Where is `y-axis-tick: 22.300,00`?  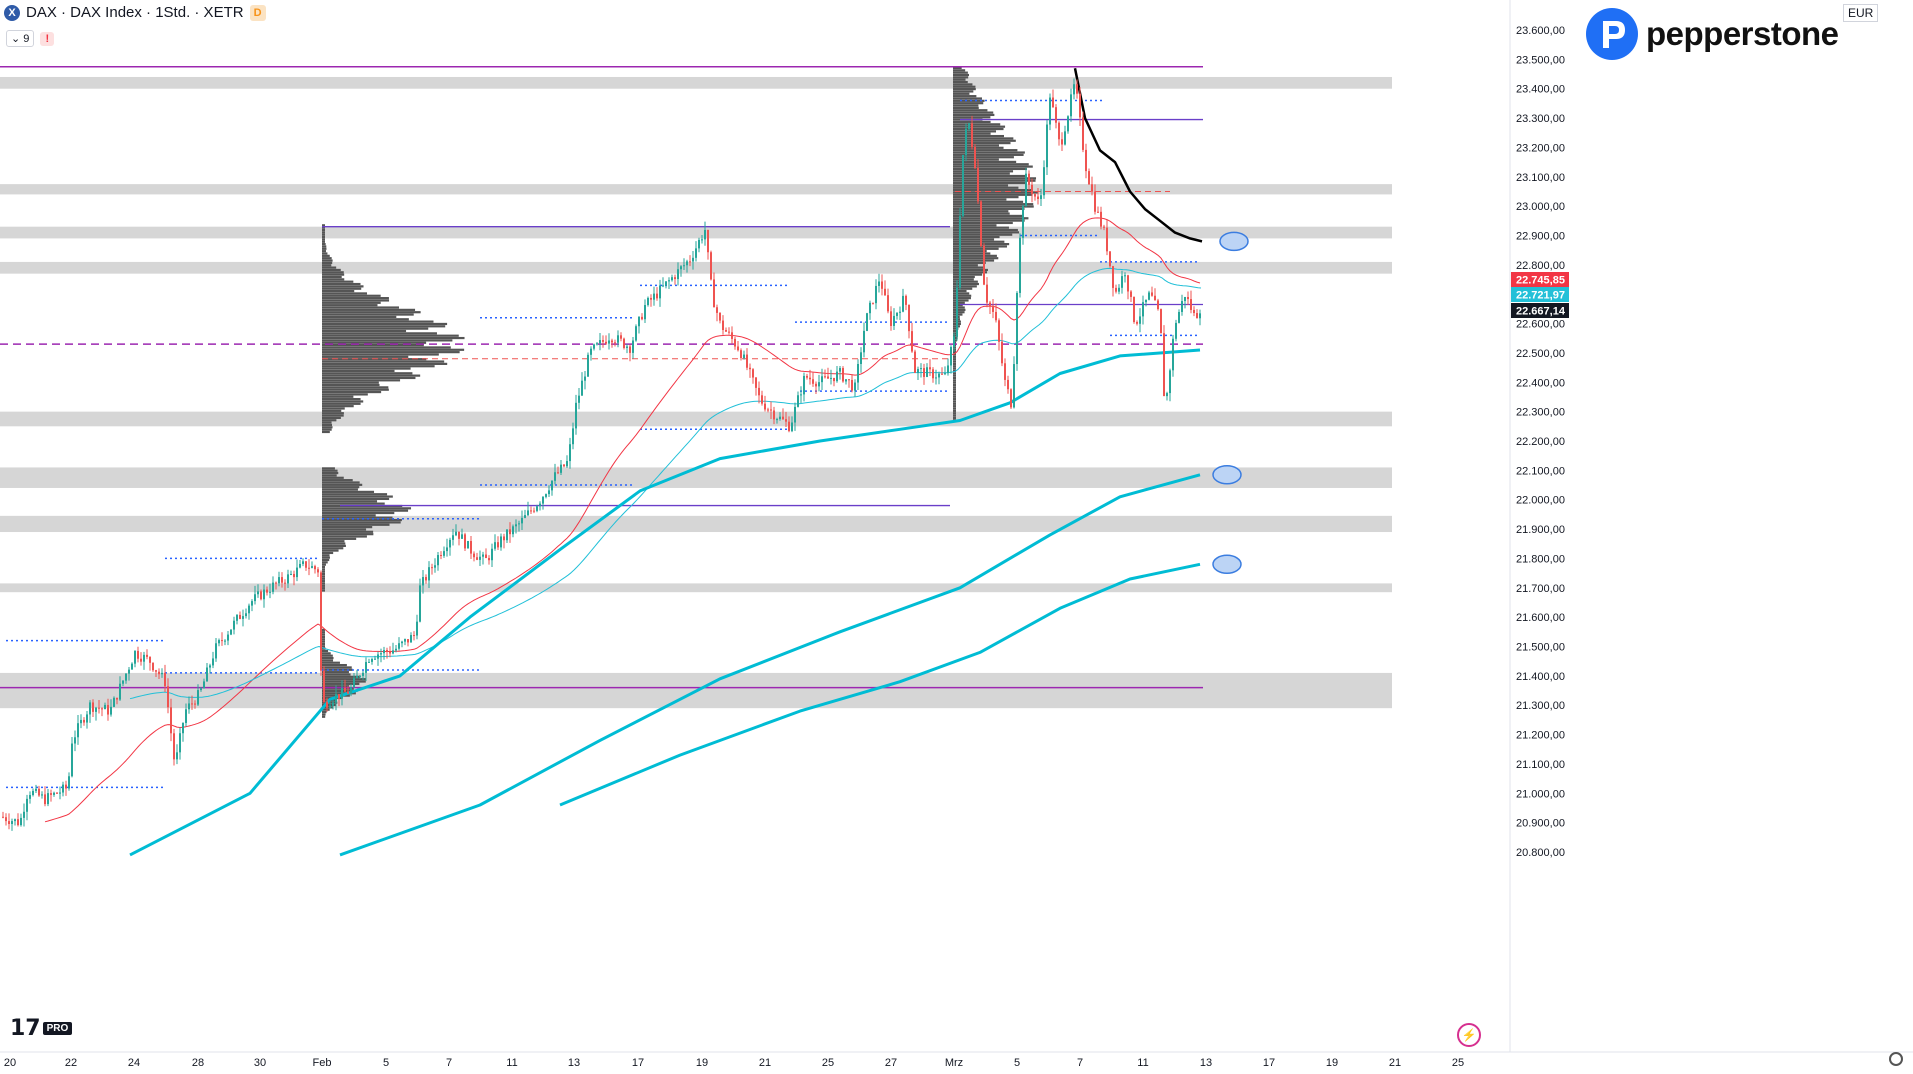
y-axis-tick: 22.300,00 is located at coordinates (1540, 413).